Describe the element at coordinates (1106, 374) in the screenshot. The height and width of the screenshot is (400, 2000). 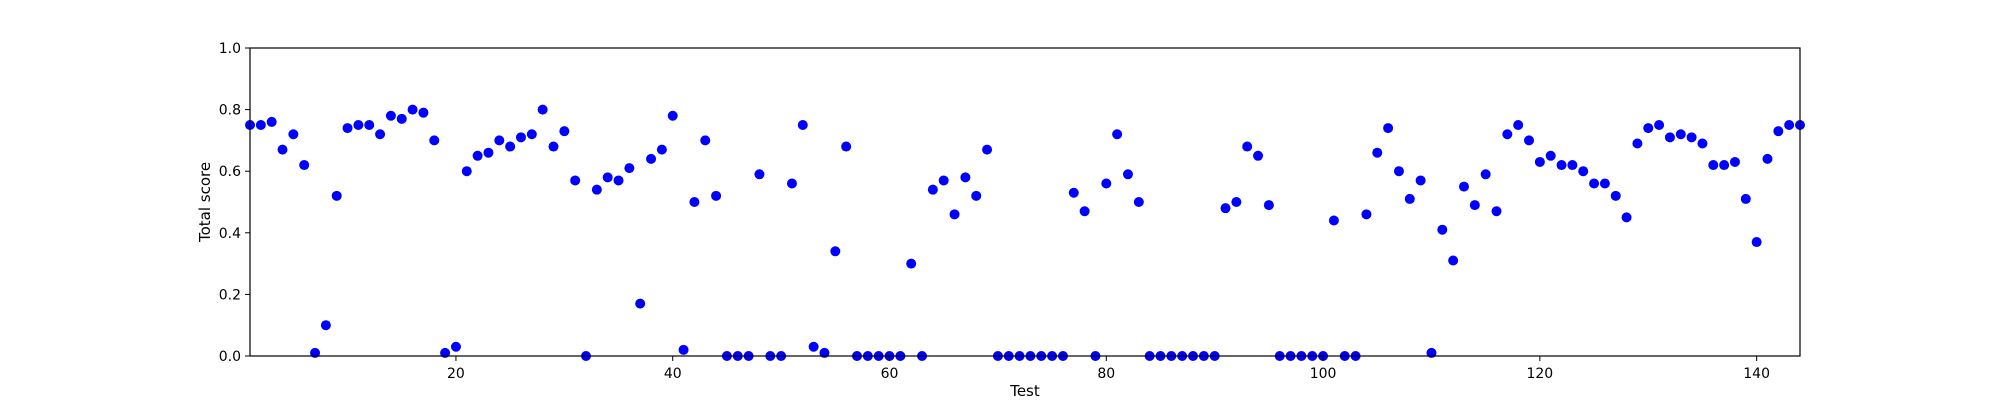
I see `x-tick-label: 80` at that location.